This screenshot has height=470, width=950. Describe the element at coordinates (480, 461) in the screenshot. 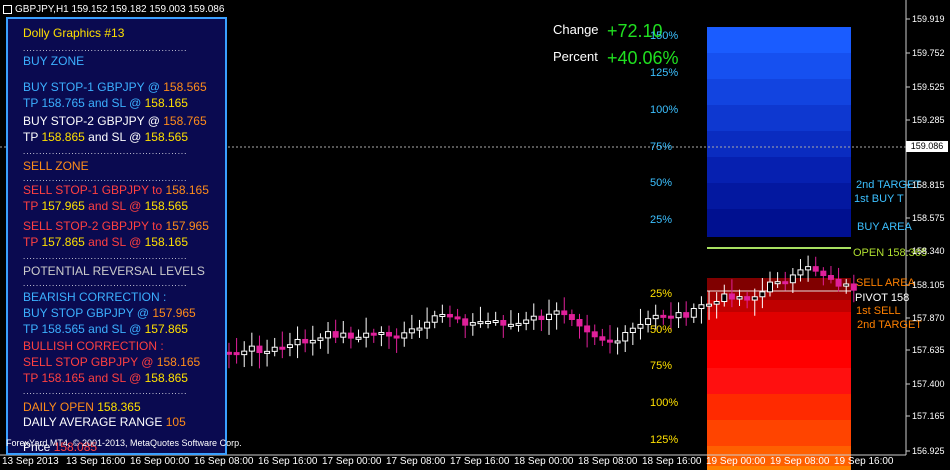

I see `x-axis-label: 17 Sep 16:00` at that location.